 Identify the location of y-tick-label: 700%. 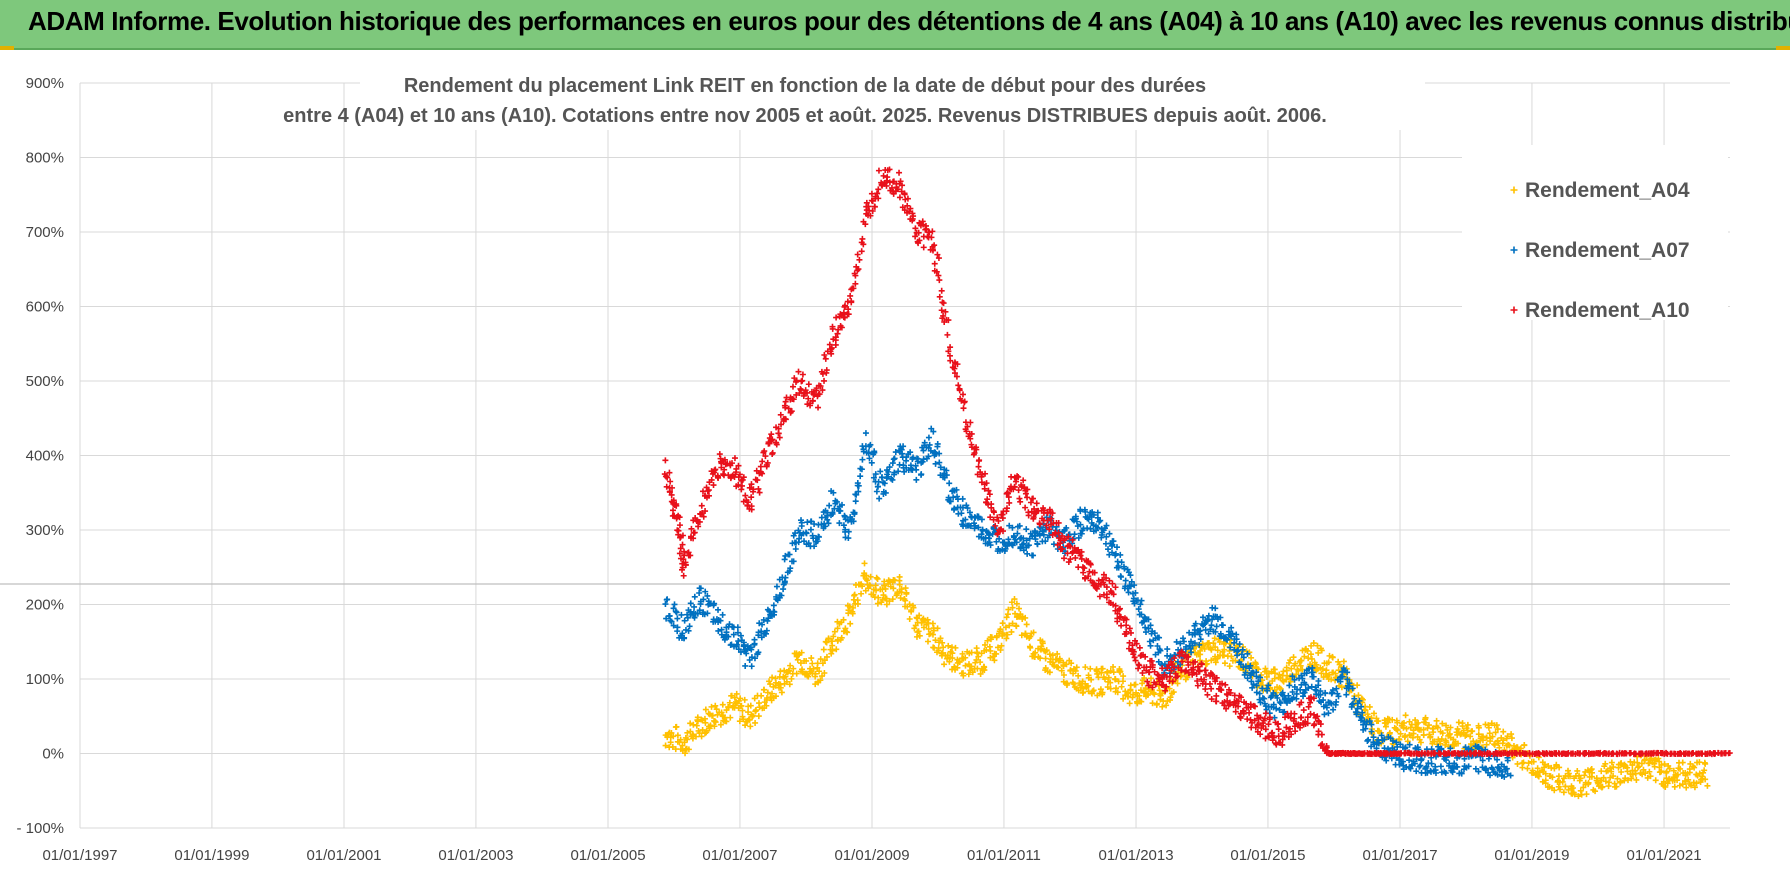
(45, 232).